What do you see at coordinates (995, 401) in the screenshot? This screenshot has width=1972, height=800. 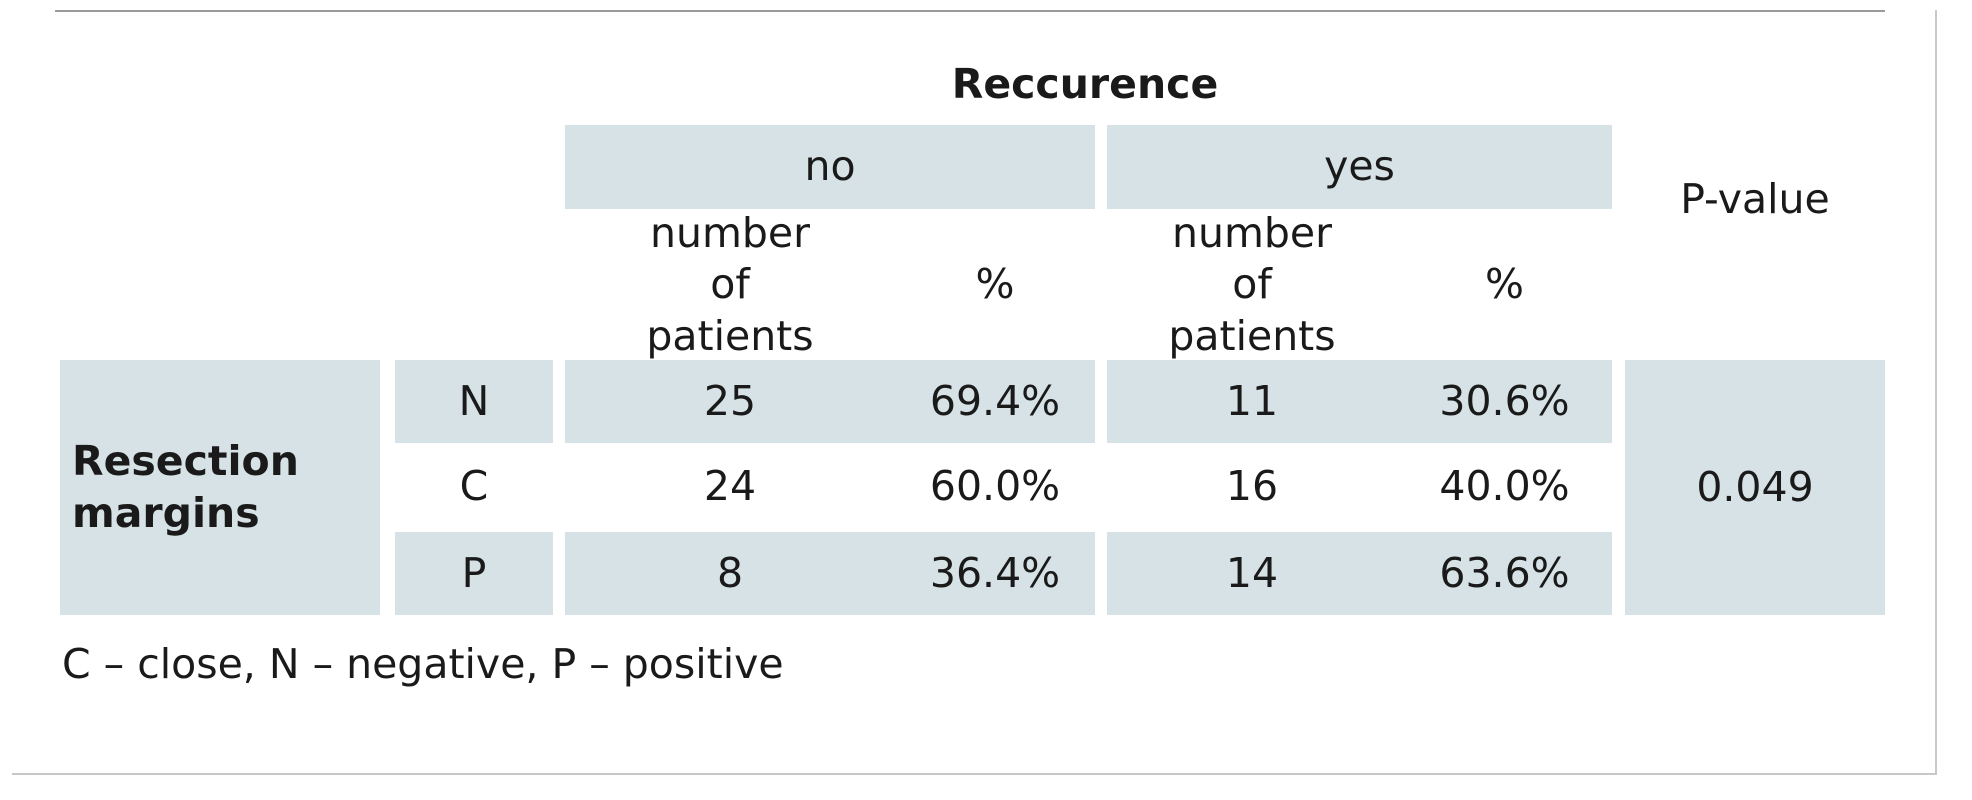 I see `cell-no-pct: 69.4%` at bounding box center [995, 401].